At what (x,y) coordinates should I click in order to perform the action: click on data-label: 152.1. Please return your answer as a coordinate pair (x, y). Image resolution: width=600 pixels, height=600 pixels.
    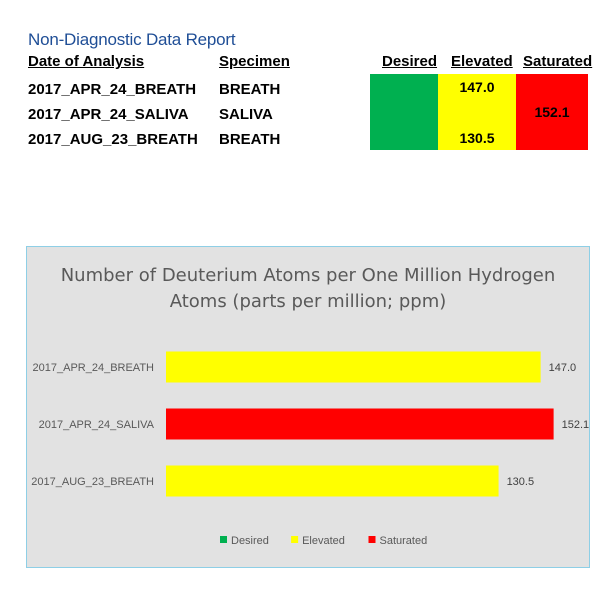
    Looking at the image, I should click on (575, 425).